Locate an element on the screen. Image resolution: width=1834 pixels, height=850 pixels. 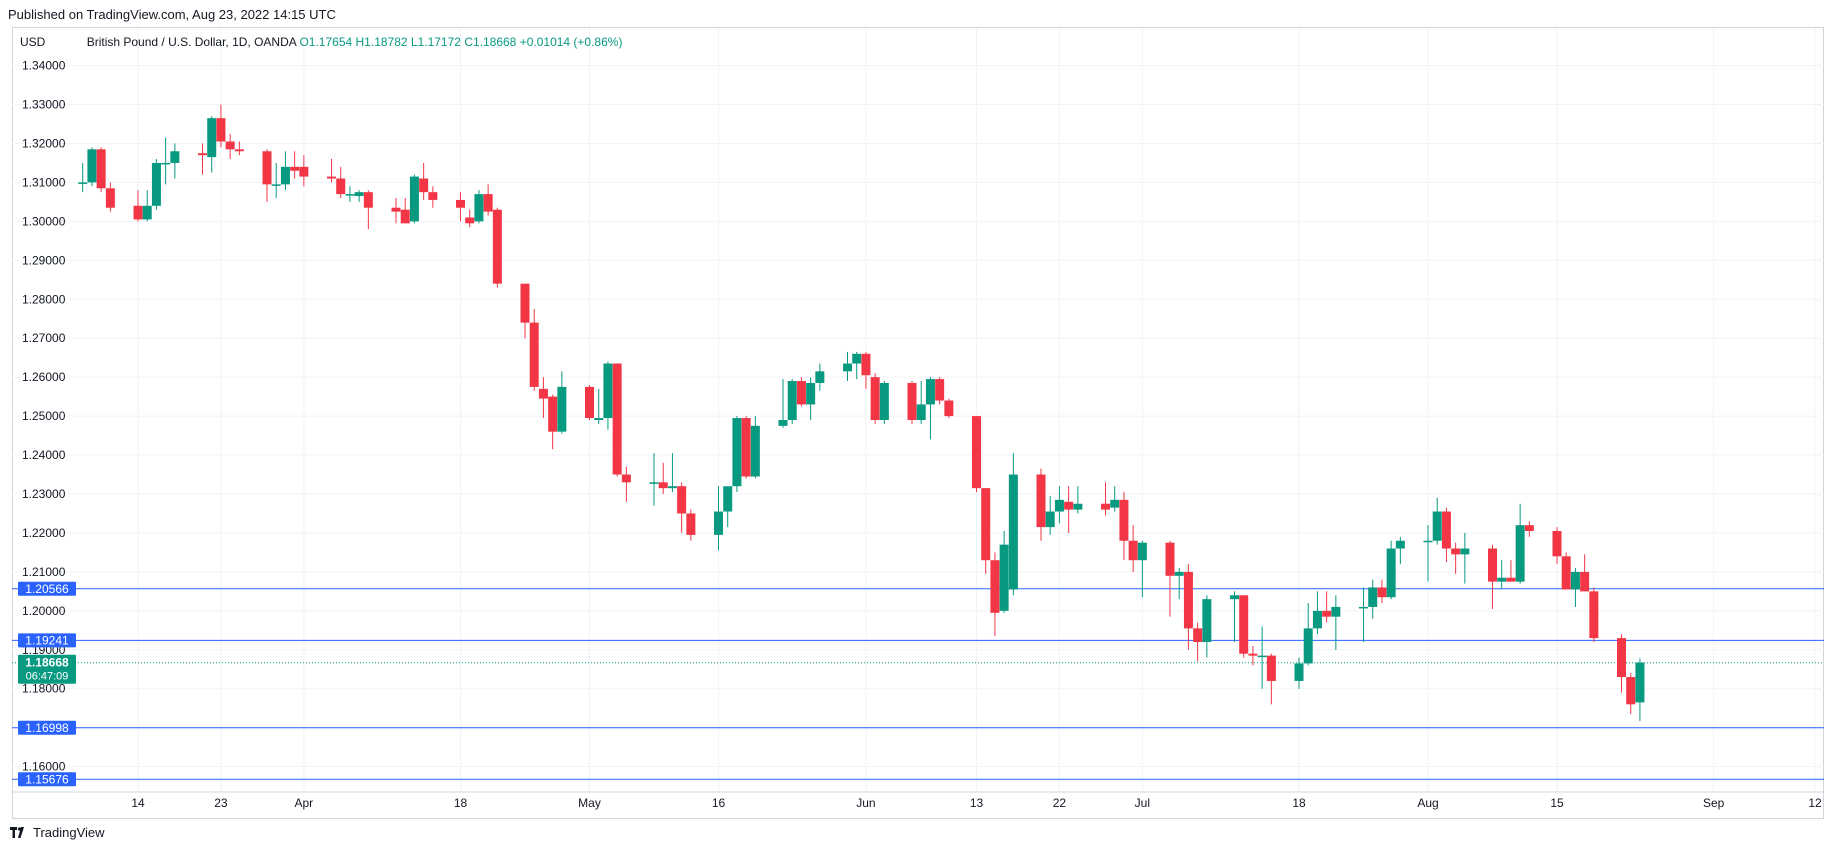
symbol-title: British Pound / U.S. Dollar, 1D, OANDA is located at coordinates (191, 42).